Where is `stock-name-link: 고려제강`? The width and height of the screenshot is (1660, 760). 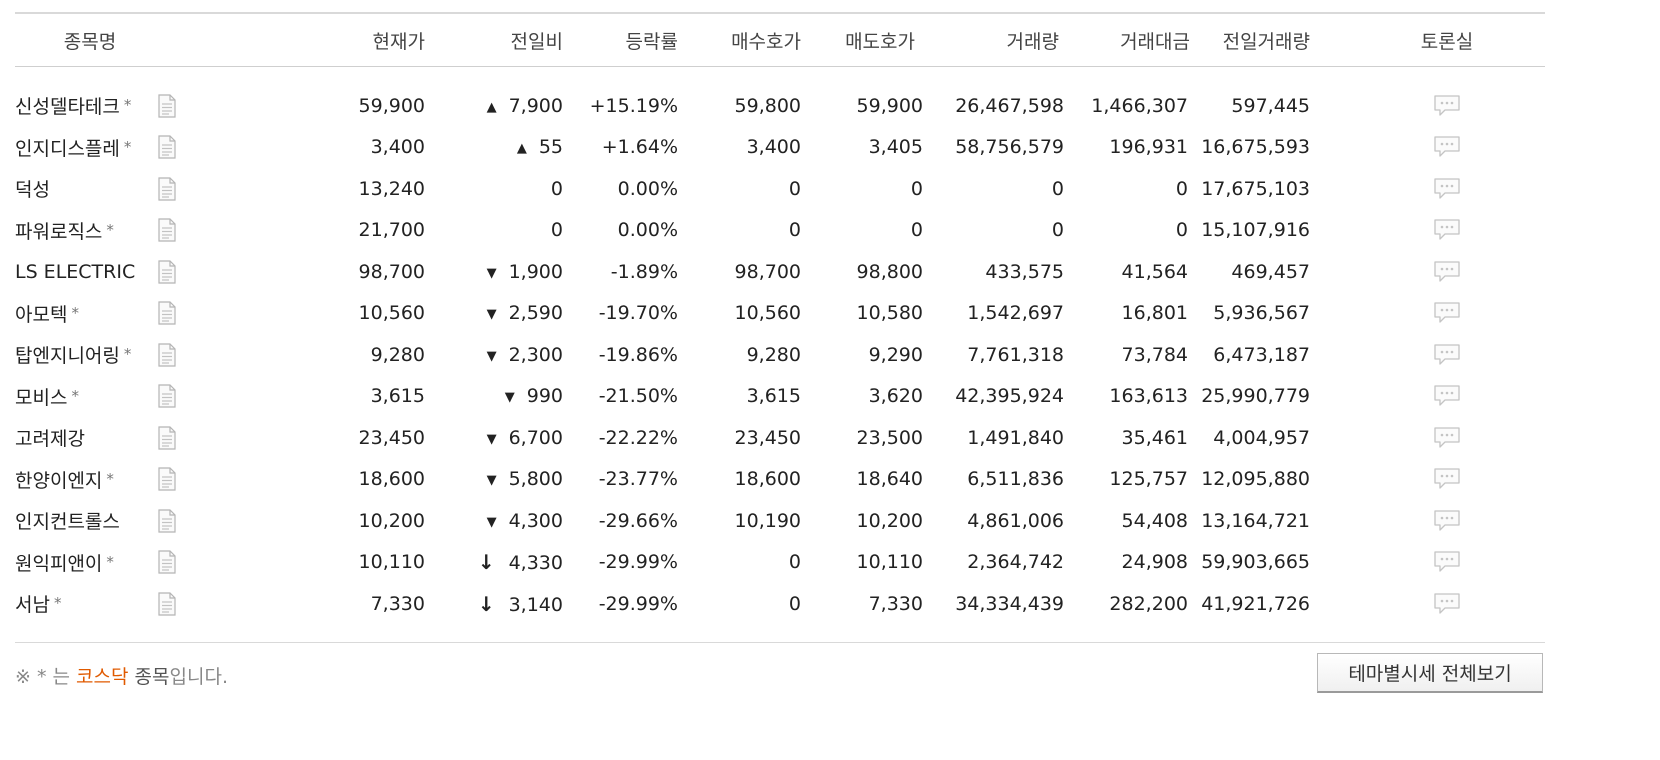 stock-name-link: 고려제강 is located at coordinates (50, 439).